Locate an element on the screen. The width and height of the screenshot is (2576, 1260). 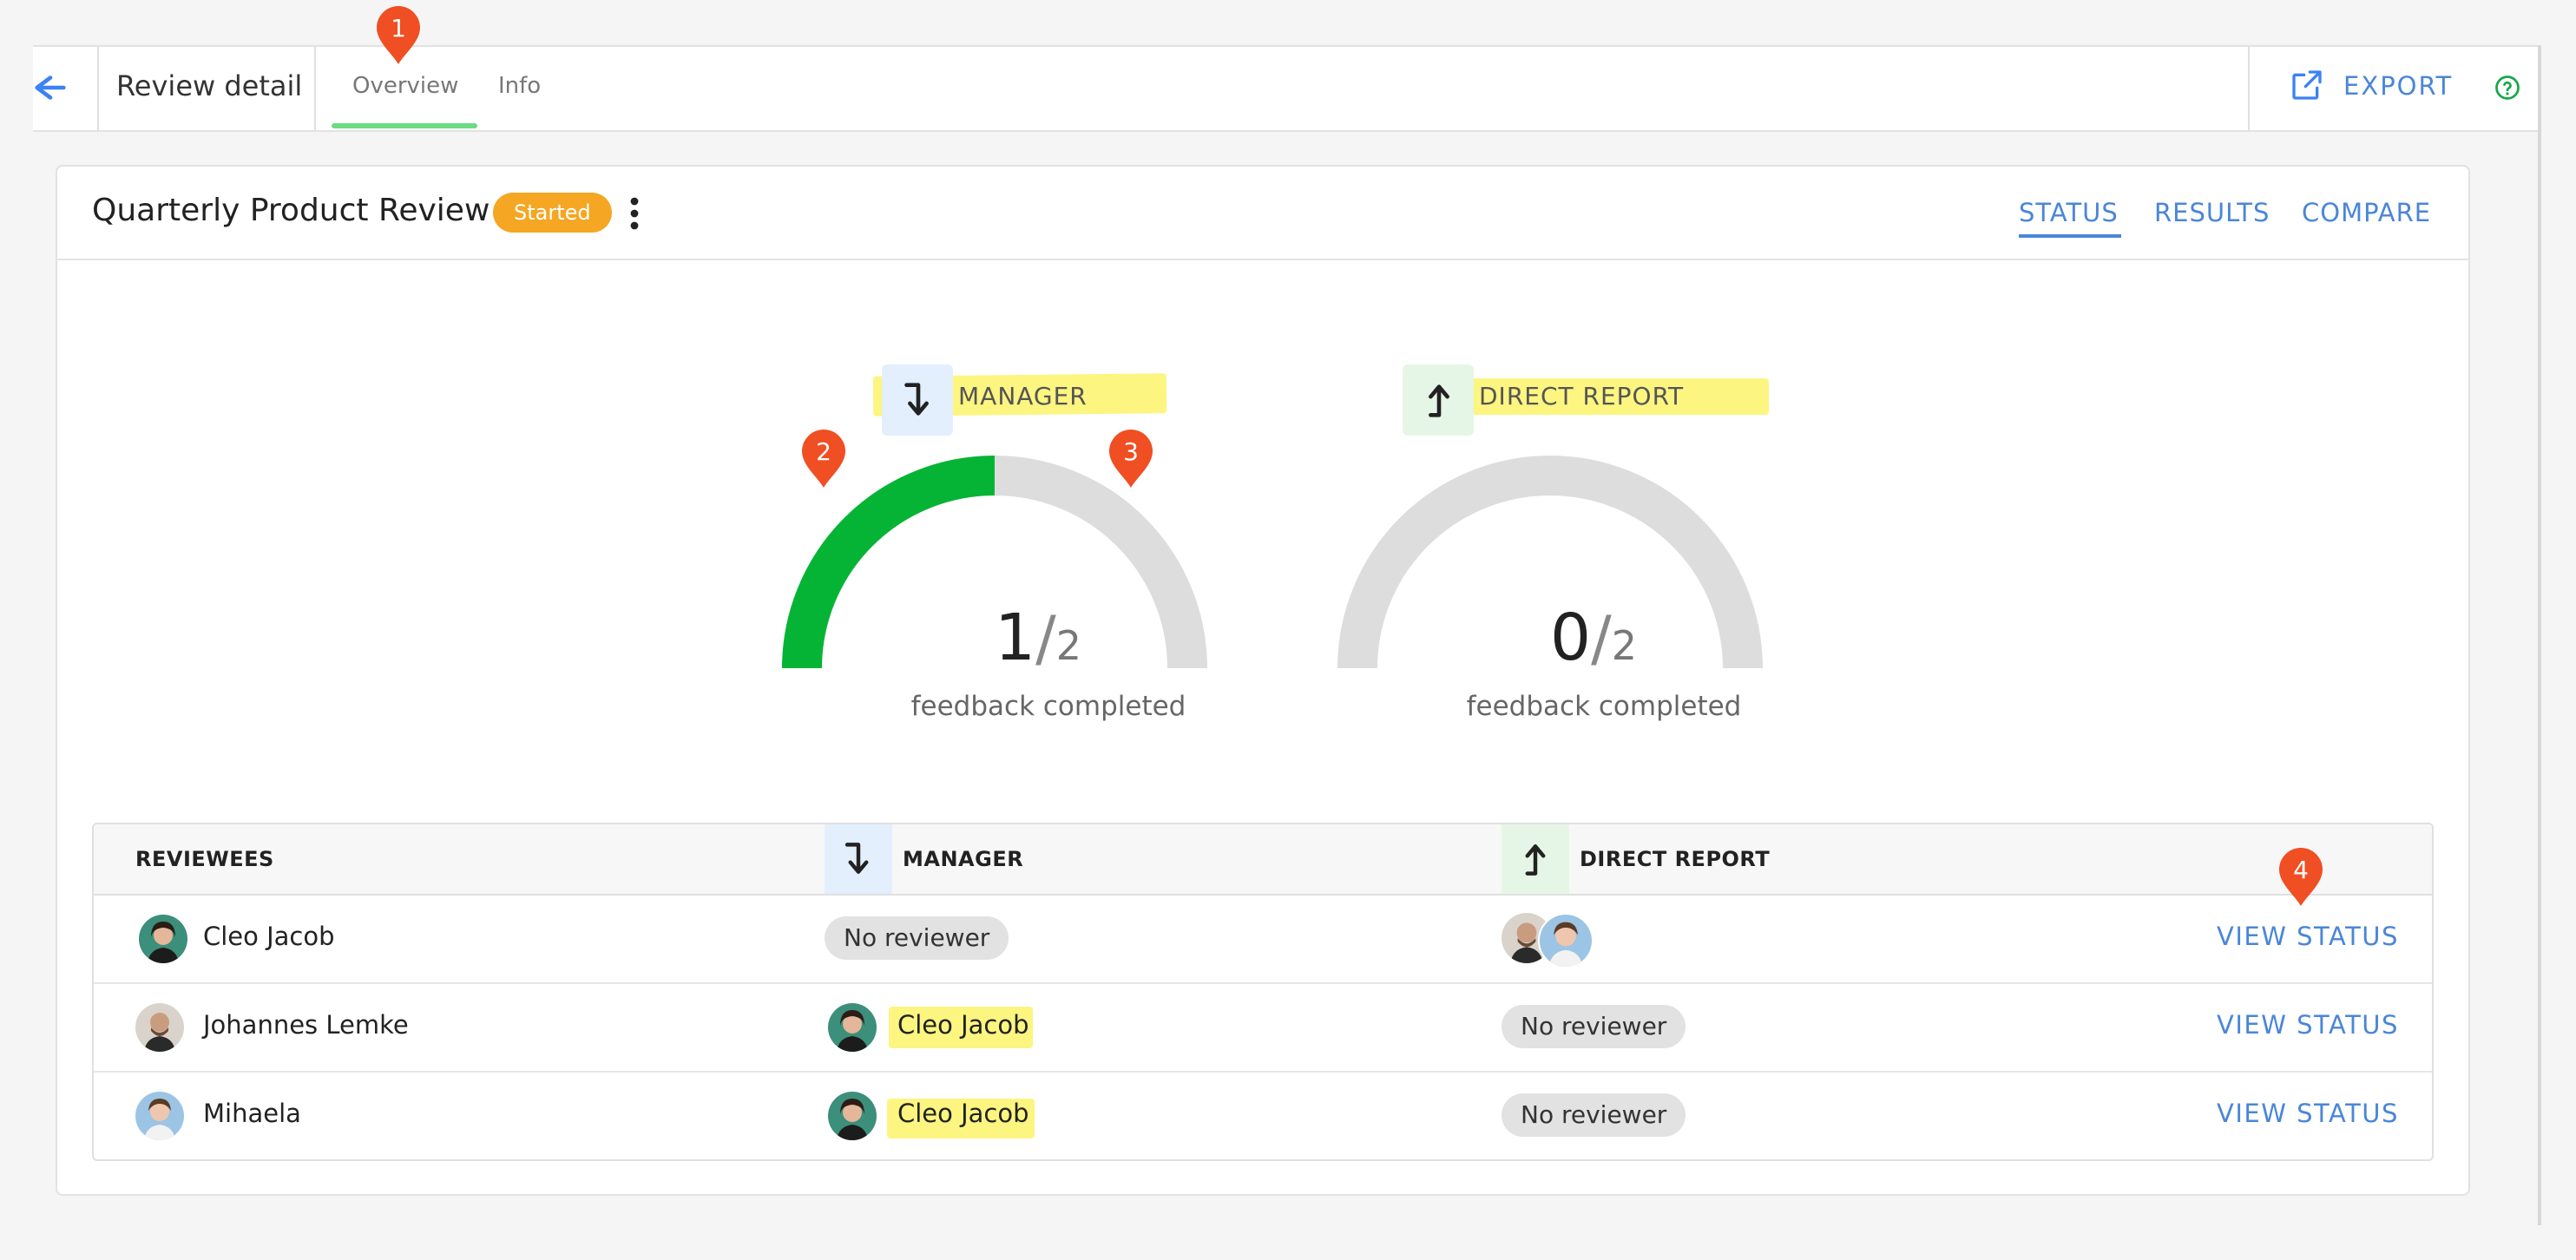
page-title: Review detail is located at coordinates (209, 85).